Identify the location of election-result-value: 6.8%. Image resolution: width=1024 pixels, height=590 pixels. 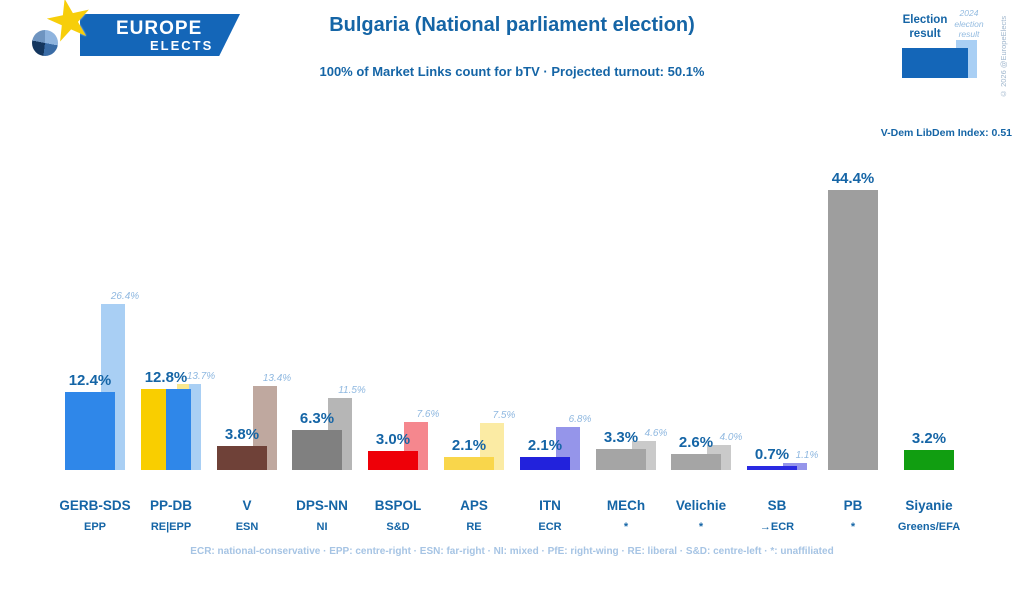
(580, 420).